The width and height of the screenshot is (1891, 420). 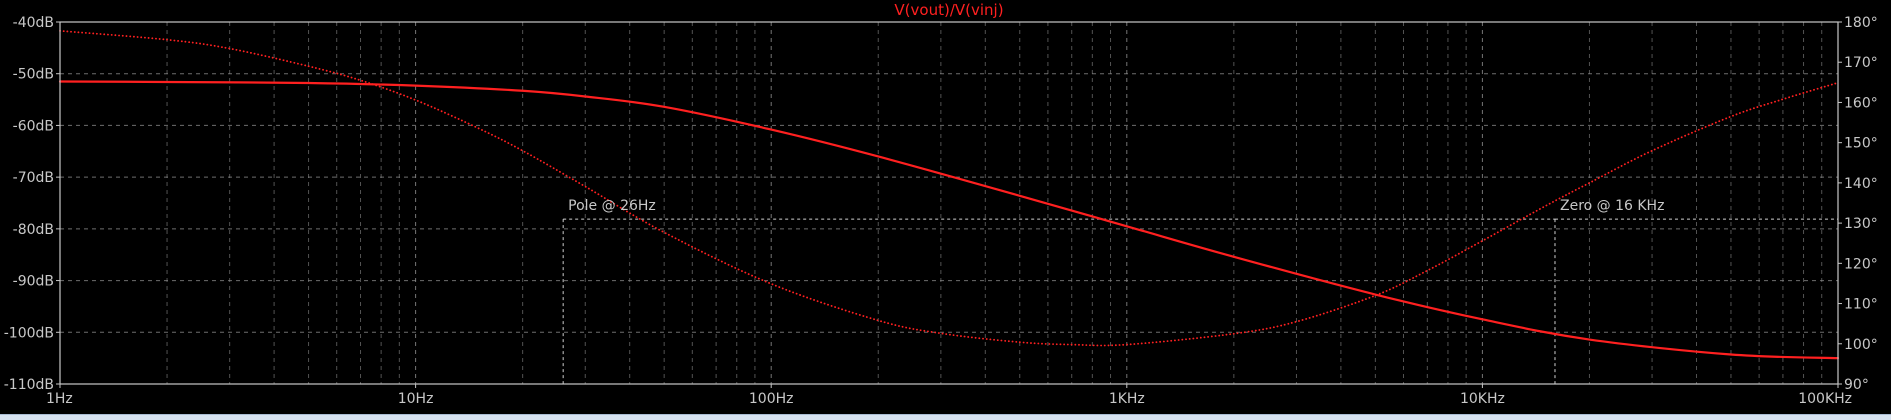 What do you see at coordinates (1116, 206) in the screenshot?
I see `annotations: Pole @ 26Hz Zero @ 16 KHz` at bounding box center [1116, 206].